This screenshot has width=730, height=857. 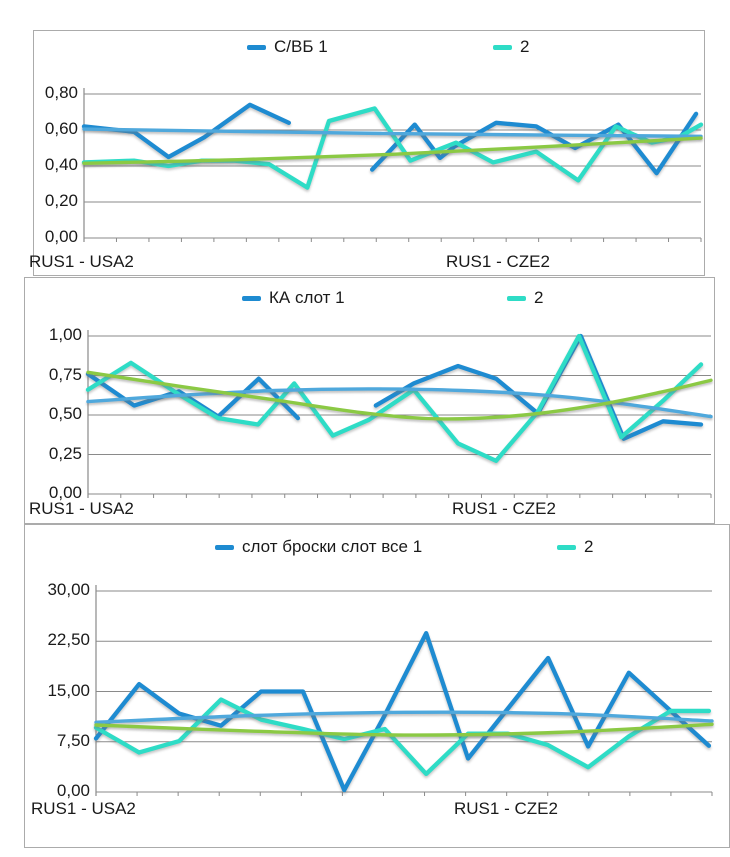 What do you see at coordinates (68, 589) in the screenshot?
I see `y-tick-label: 30,00` at bounding box center [68, 589].